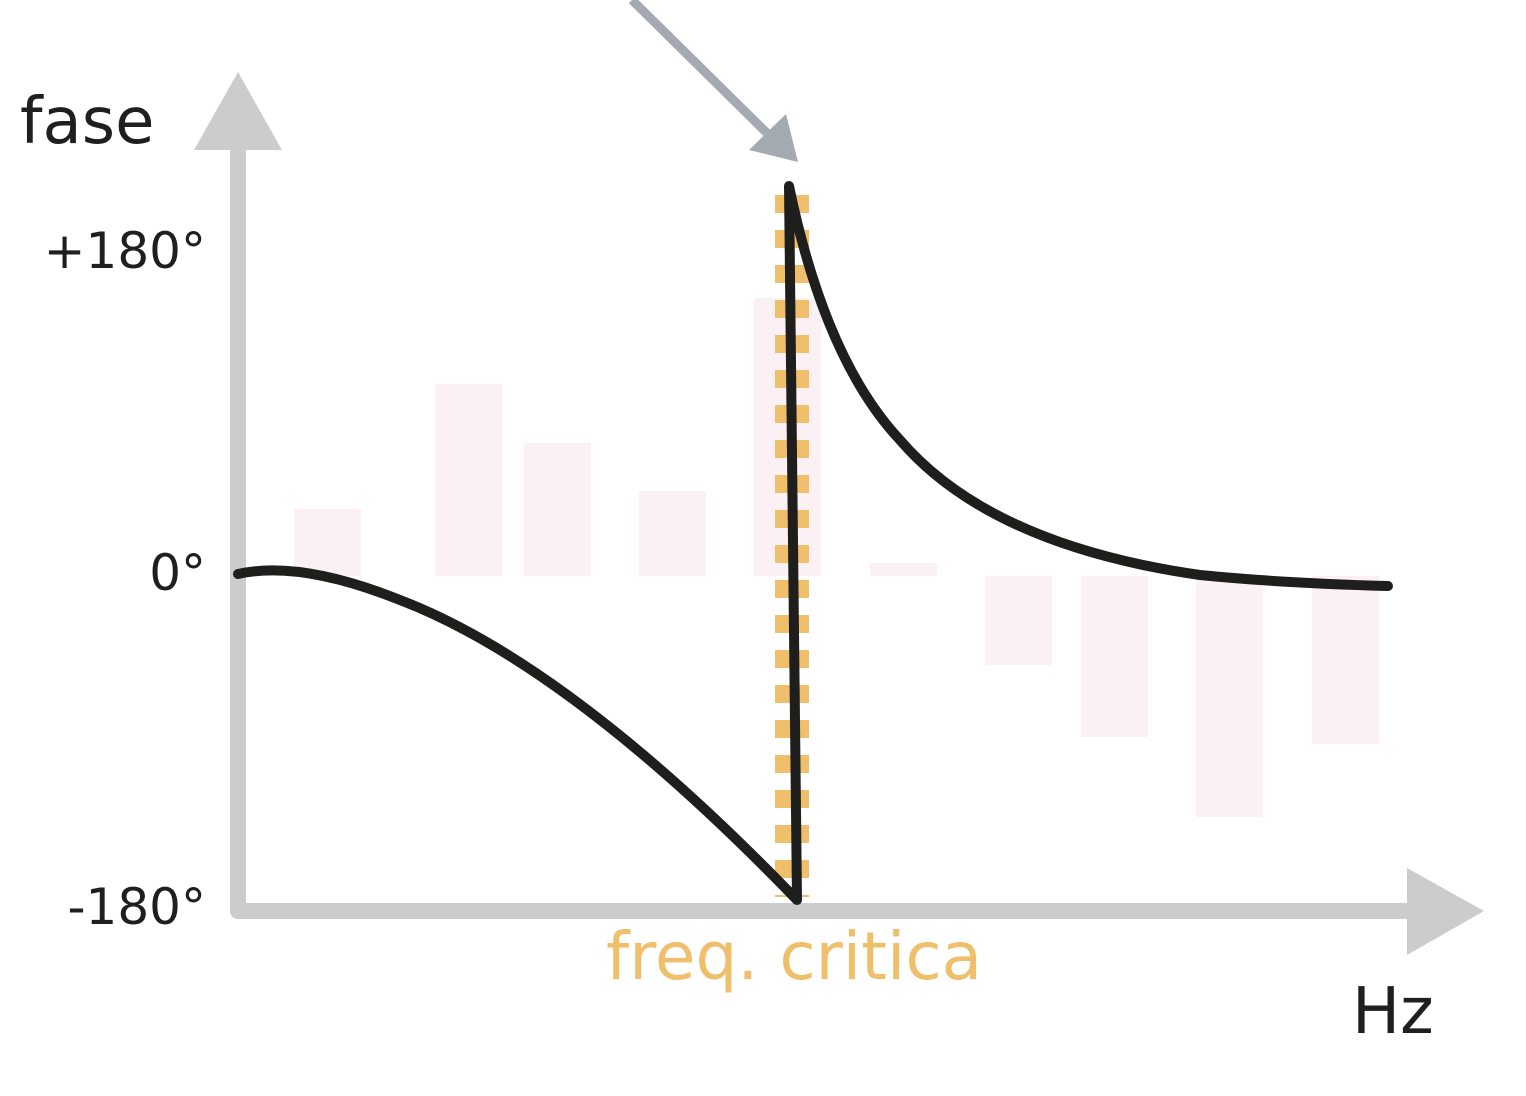 The width and height of the screenshot is (1526, 1096). I want to click on critical-frequency-label: freq. critica, so click(794, 956).